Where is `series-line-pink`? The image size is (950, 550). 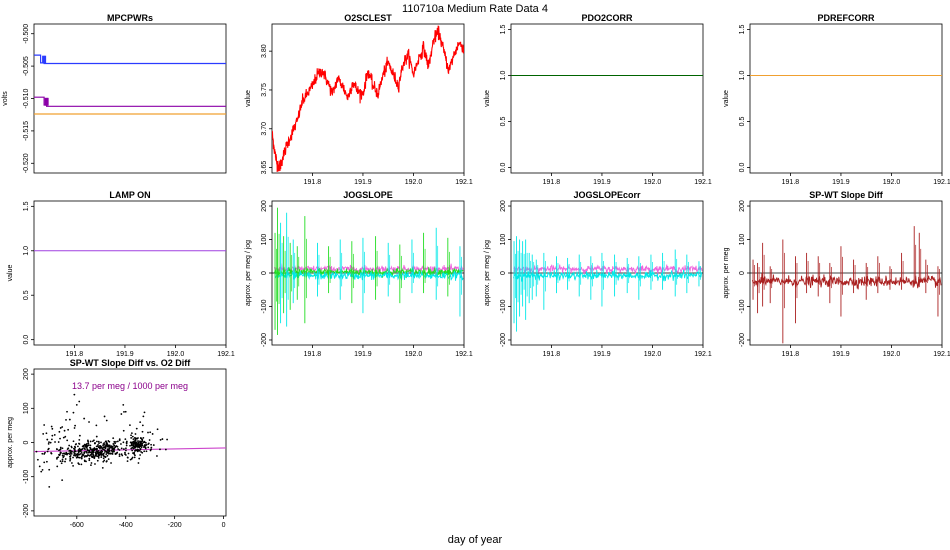
series-line-pink is located at coordinates (608, 270).